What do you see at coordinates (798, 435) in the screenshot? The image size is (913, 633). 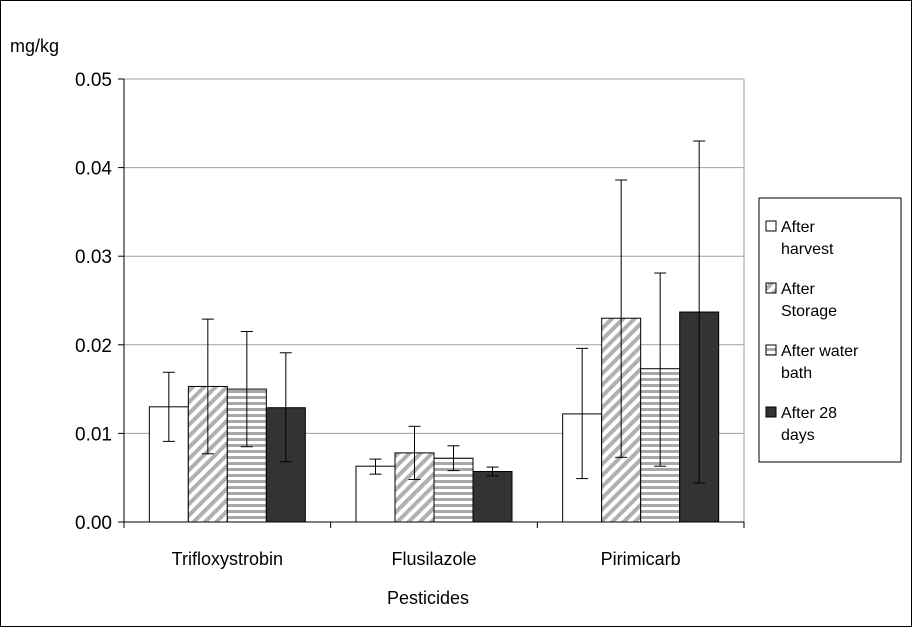 I see `legend-label: days` at bounding box center [798, 435].